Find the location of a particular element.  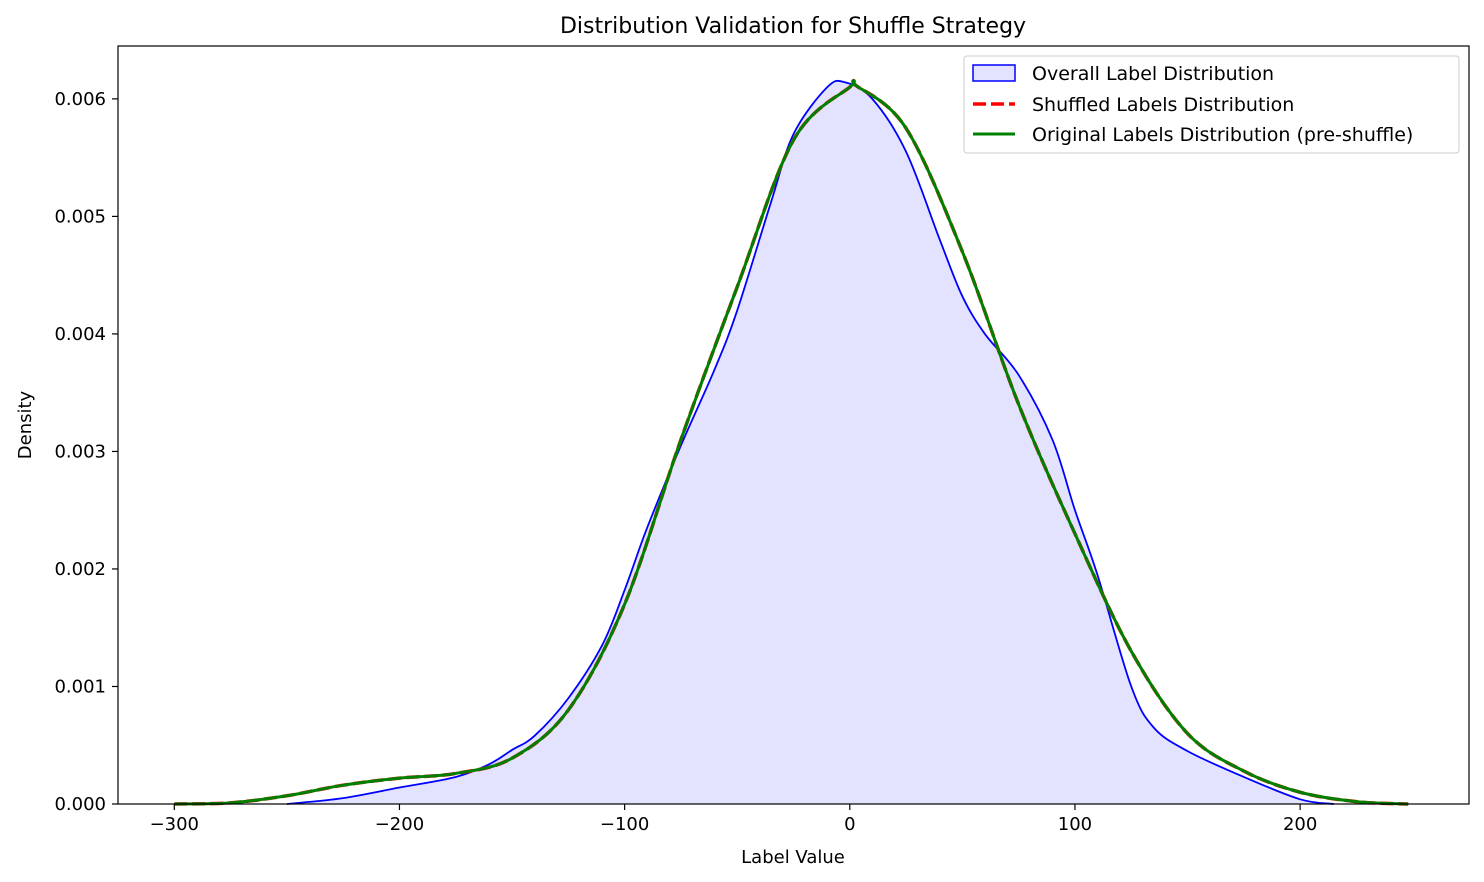

x-tick-label: 0 is located at coordinates (849, 824).